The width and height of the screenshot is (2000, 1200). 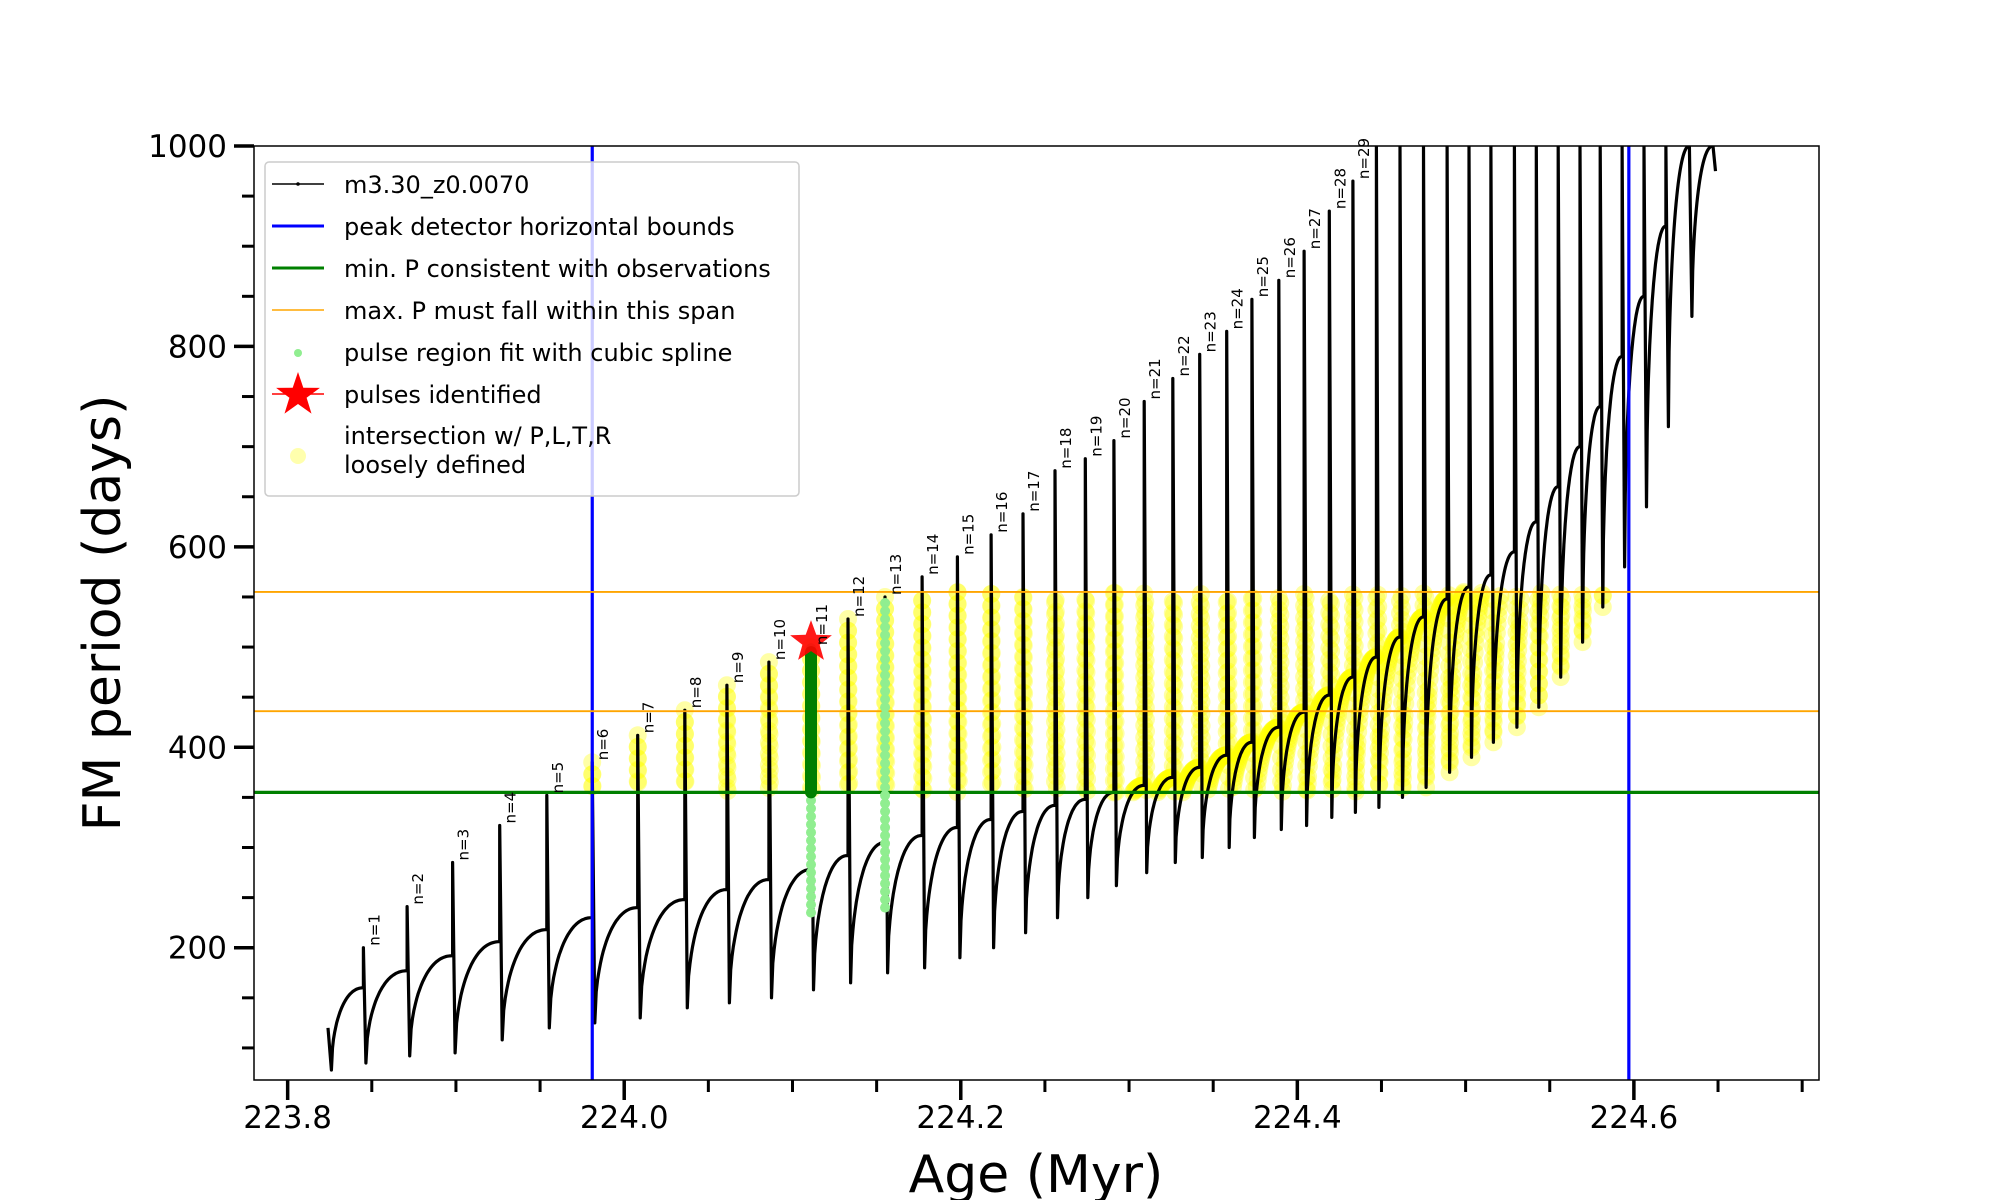 I want to click on x-axis-label: Age (Myr), so click(x=1036, y=1172).